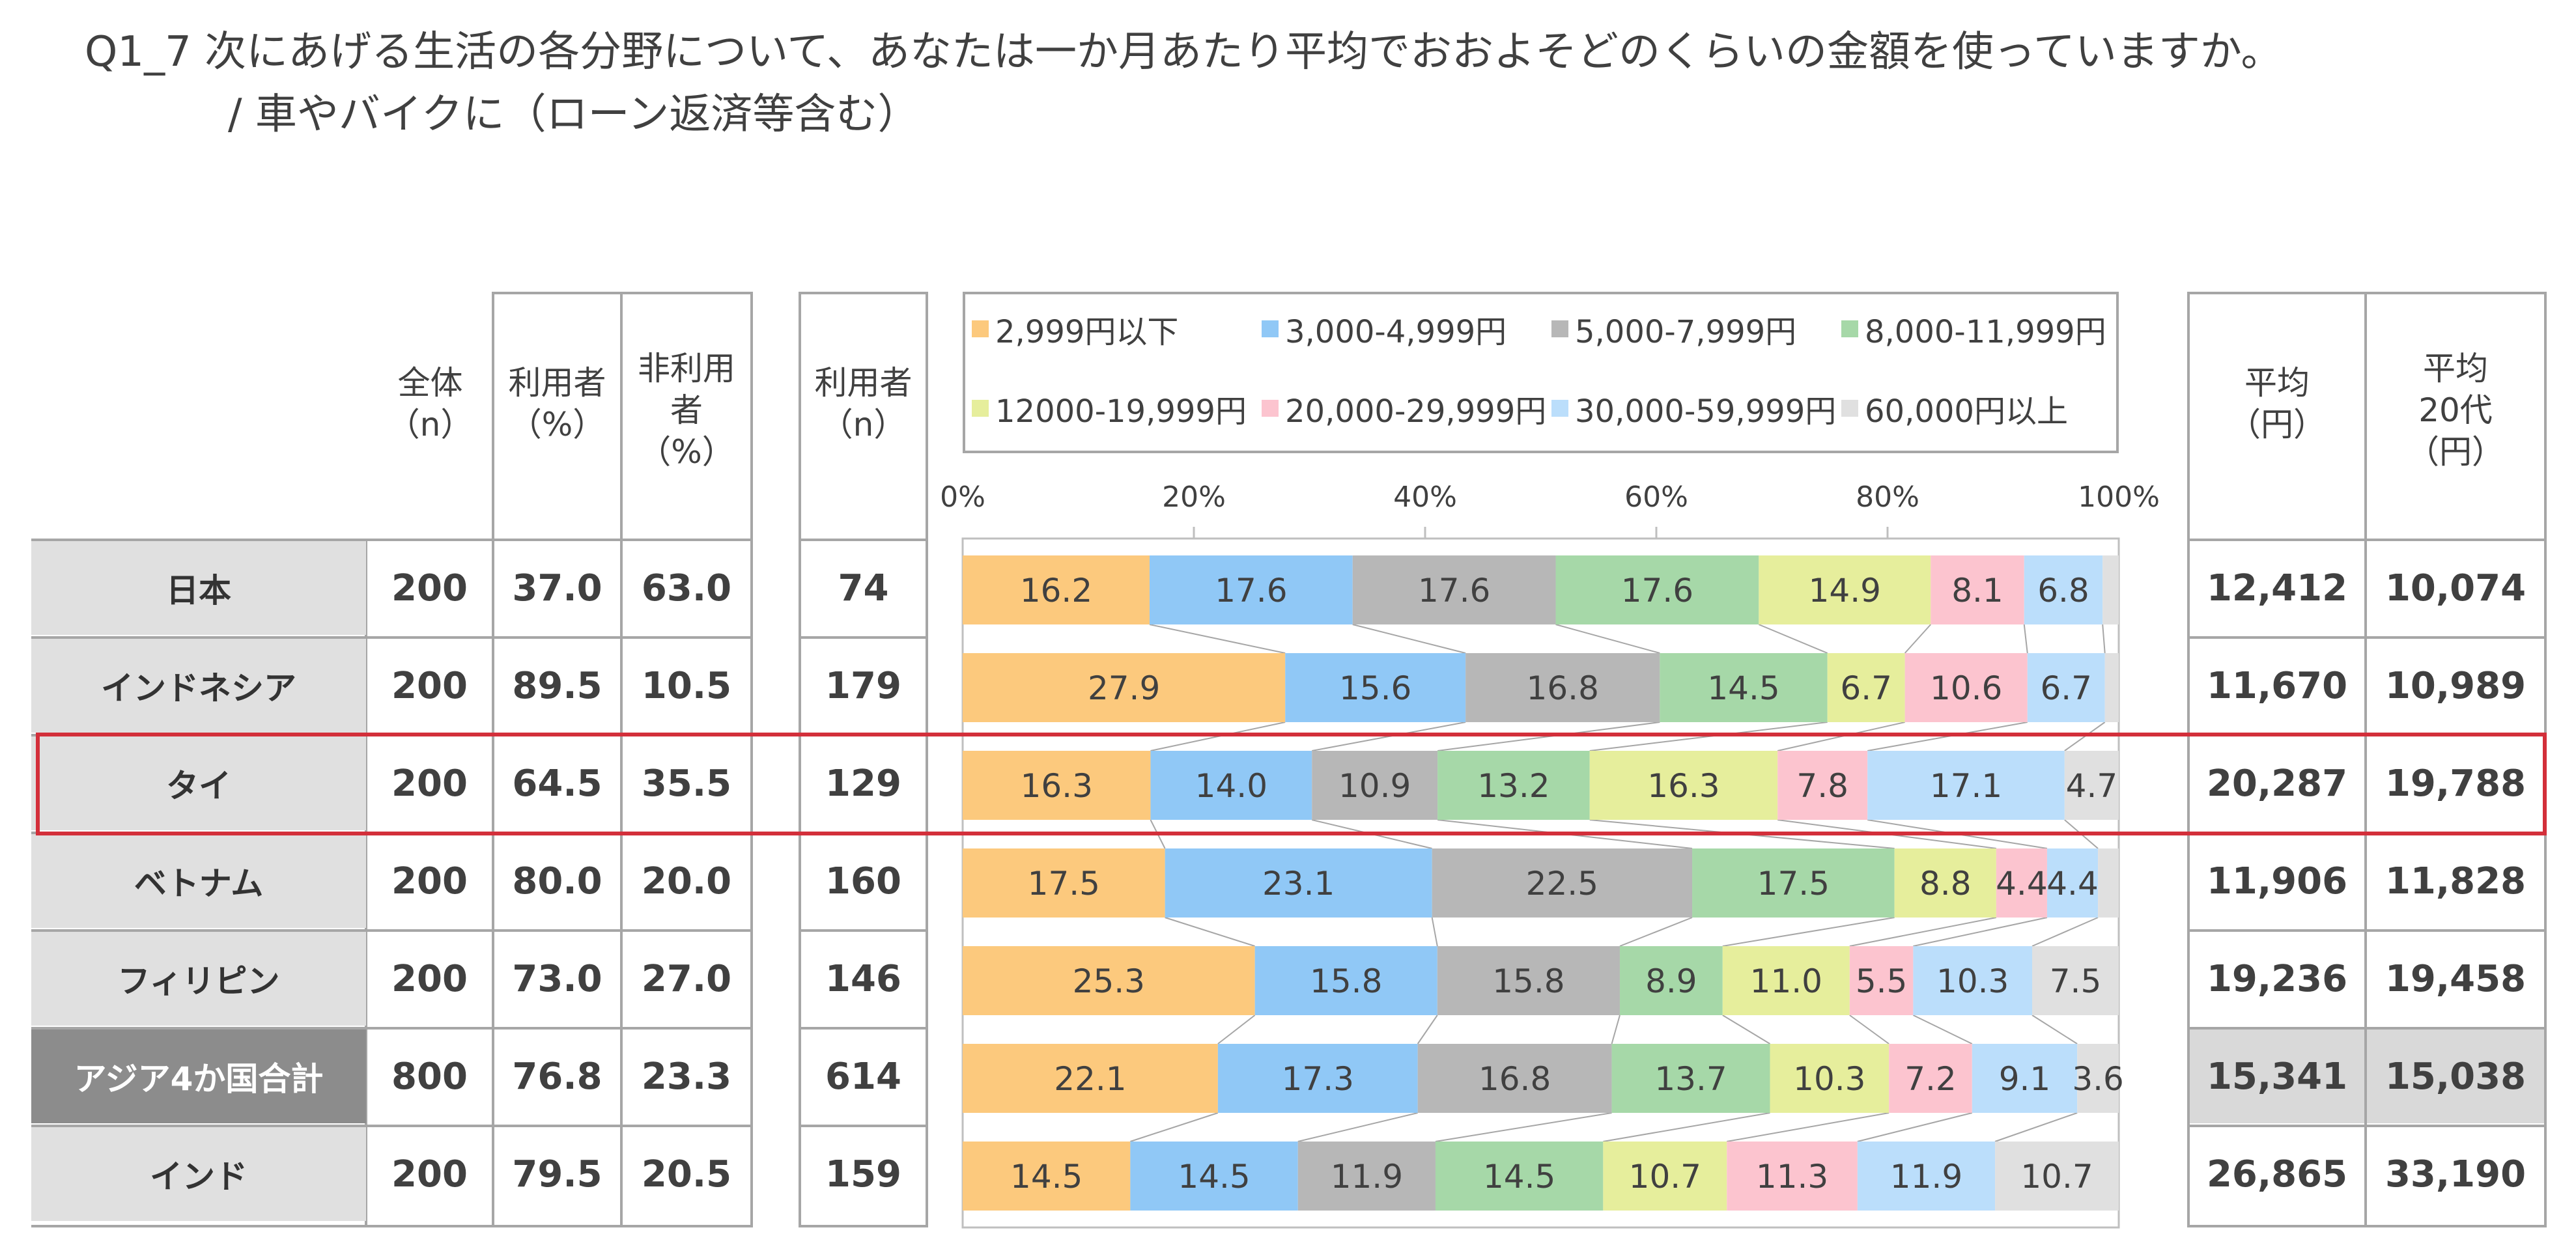 This screenshot has height=1247, width=2576. Describe the element at coordinates (686, 685) in the screenshot. I see `cell-nonuser-pct: 10.5` at that location.